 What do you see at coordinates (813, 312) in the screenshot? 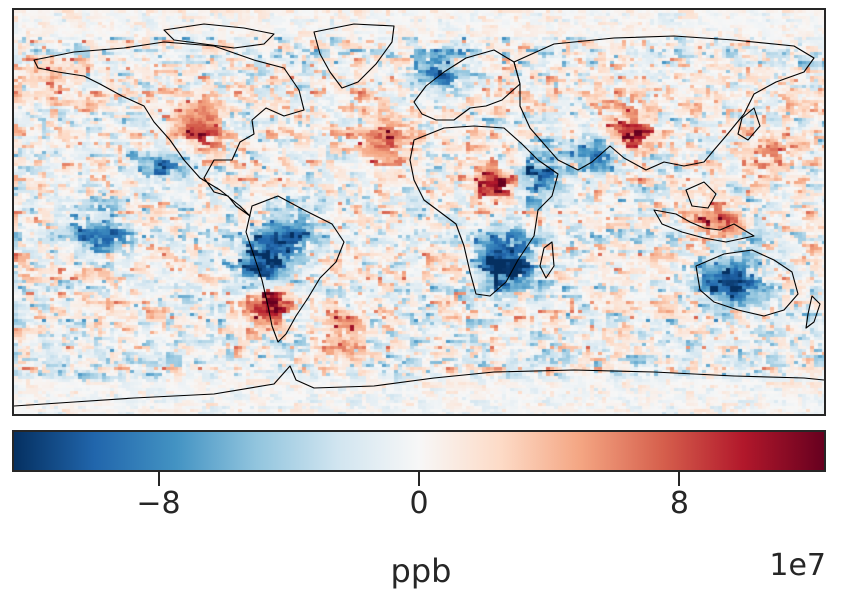
I see `coastline-new-zealand` at bounding box center [813, 312].